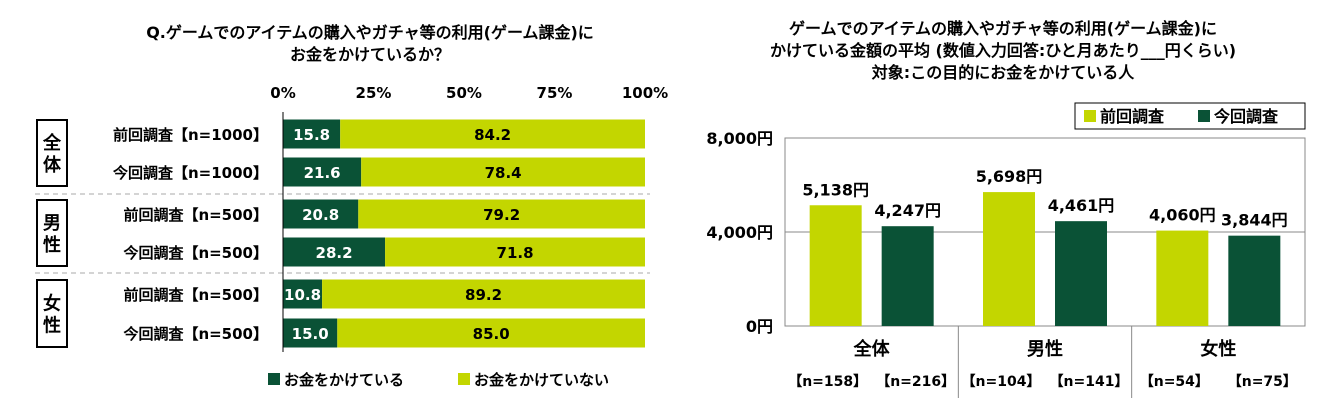  Describe the element at coordinates (52, 165) in the screenshot. I see `group-label: 体` at that location.